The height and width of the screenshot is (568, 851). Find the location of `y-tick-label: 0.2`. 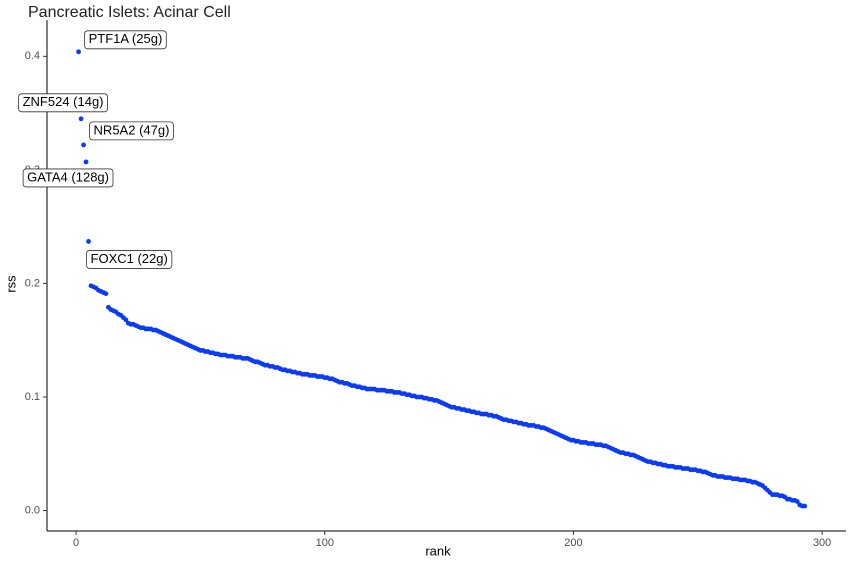

y-tick-label: 0.2 is located at coordinates (32, 283).